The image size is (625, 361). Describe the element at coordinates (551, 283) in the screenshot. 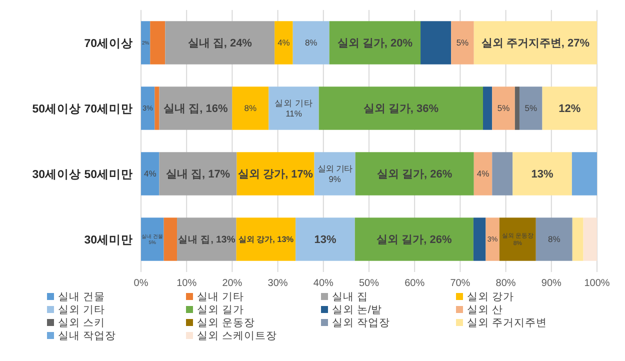

I see `x-tick-label: 90%` at that location.